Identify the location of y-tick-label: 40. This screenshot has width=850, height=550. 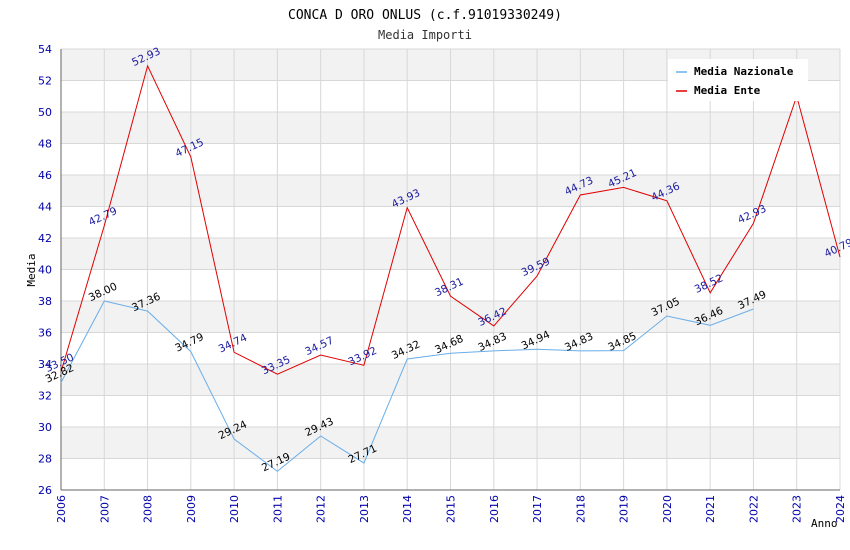
(45, 270).